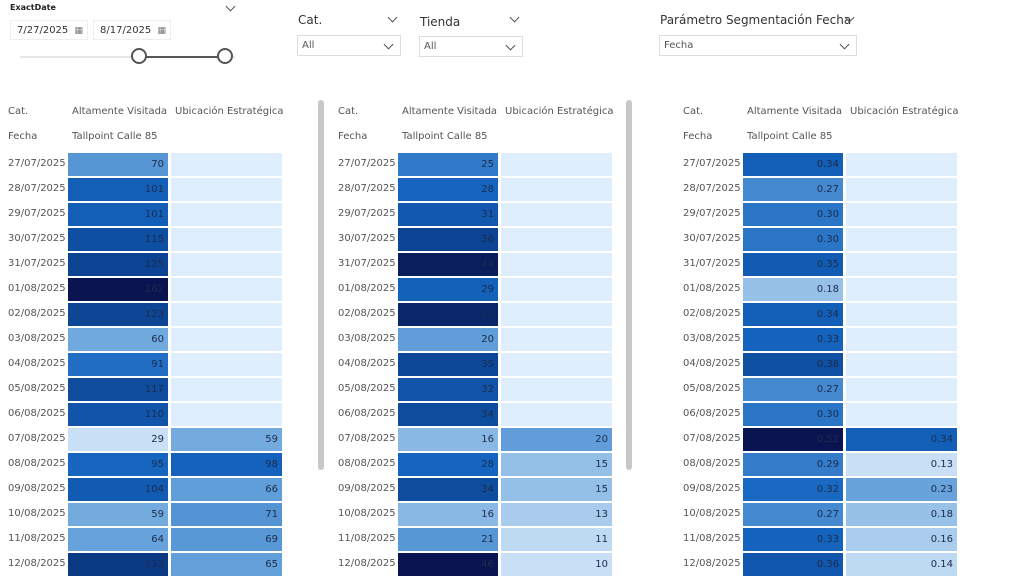 The height and width of the screenshot is (579, 1024). What do you see at coordinates (132, 30) in the screenshot?
I see `end-date-input: 8/17/2025 ▦` at bounding box center [132, 30].